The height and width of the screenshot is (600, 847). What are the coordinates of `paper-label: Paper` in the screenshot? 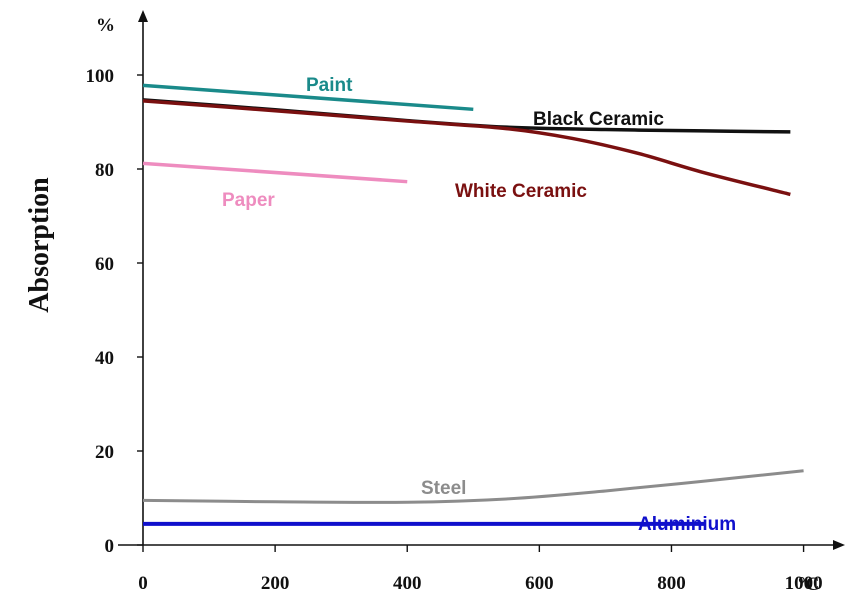 It's located at (248, 200).